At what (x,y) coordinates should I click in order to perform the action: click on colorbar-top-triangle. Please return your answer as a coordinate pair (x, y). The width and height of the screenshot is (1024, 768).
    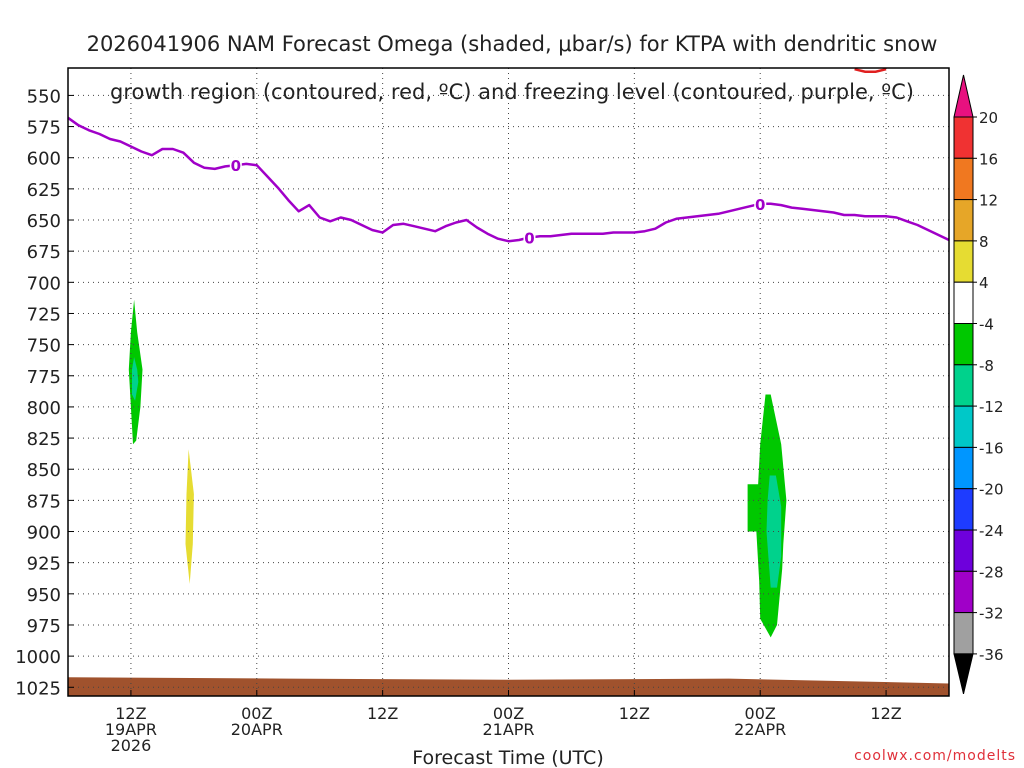
    Looking at the image, I should click on (963, 96).